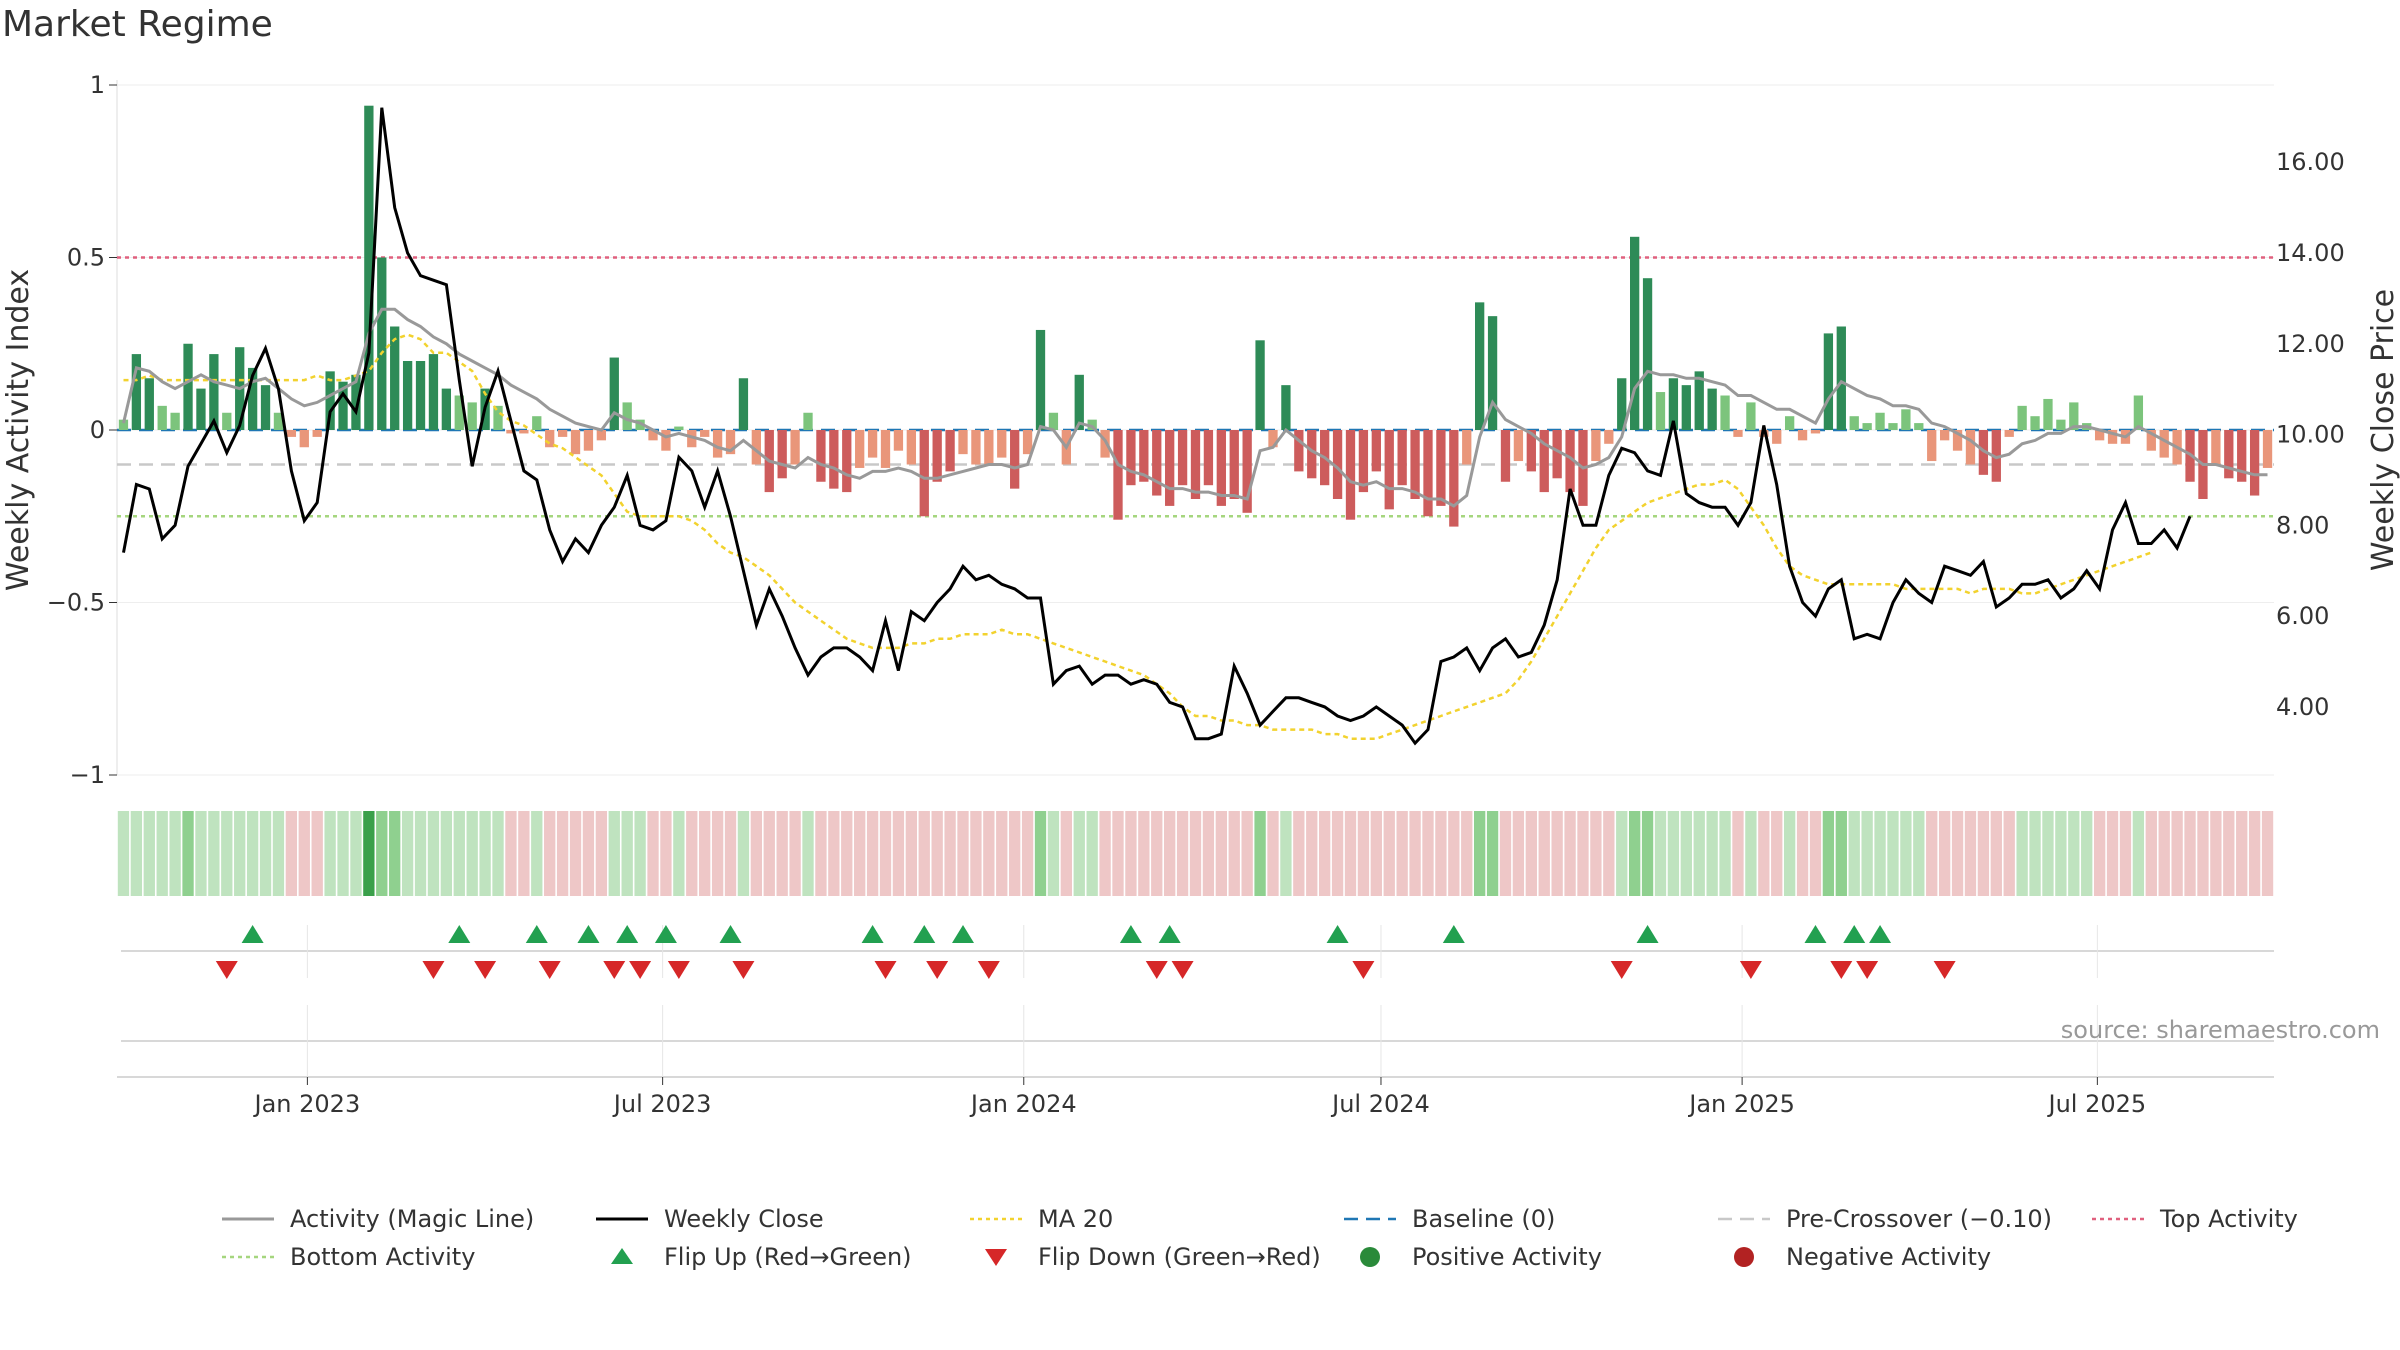 This screenshot has height=1350, width=2400. What do you see at coordinates (1085, 952) in the screenshot?
I see `flip-markers` at bounding box center [1085, 952].